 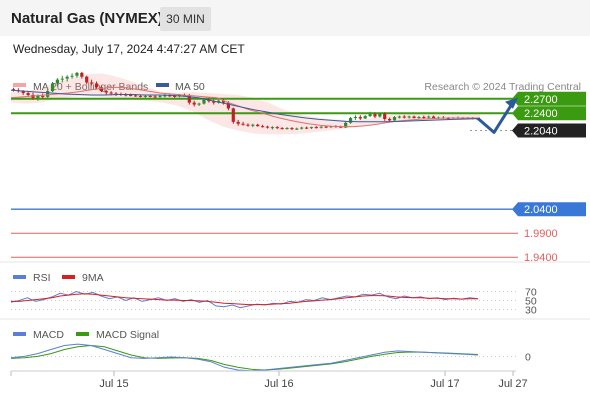 What do you see at coordinates (68, 277) in the screenshot?
I see `legend-9ma-swatch` at bounding box center [68, 277].